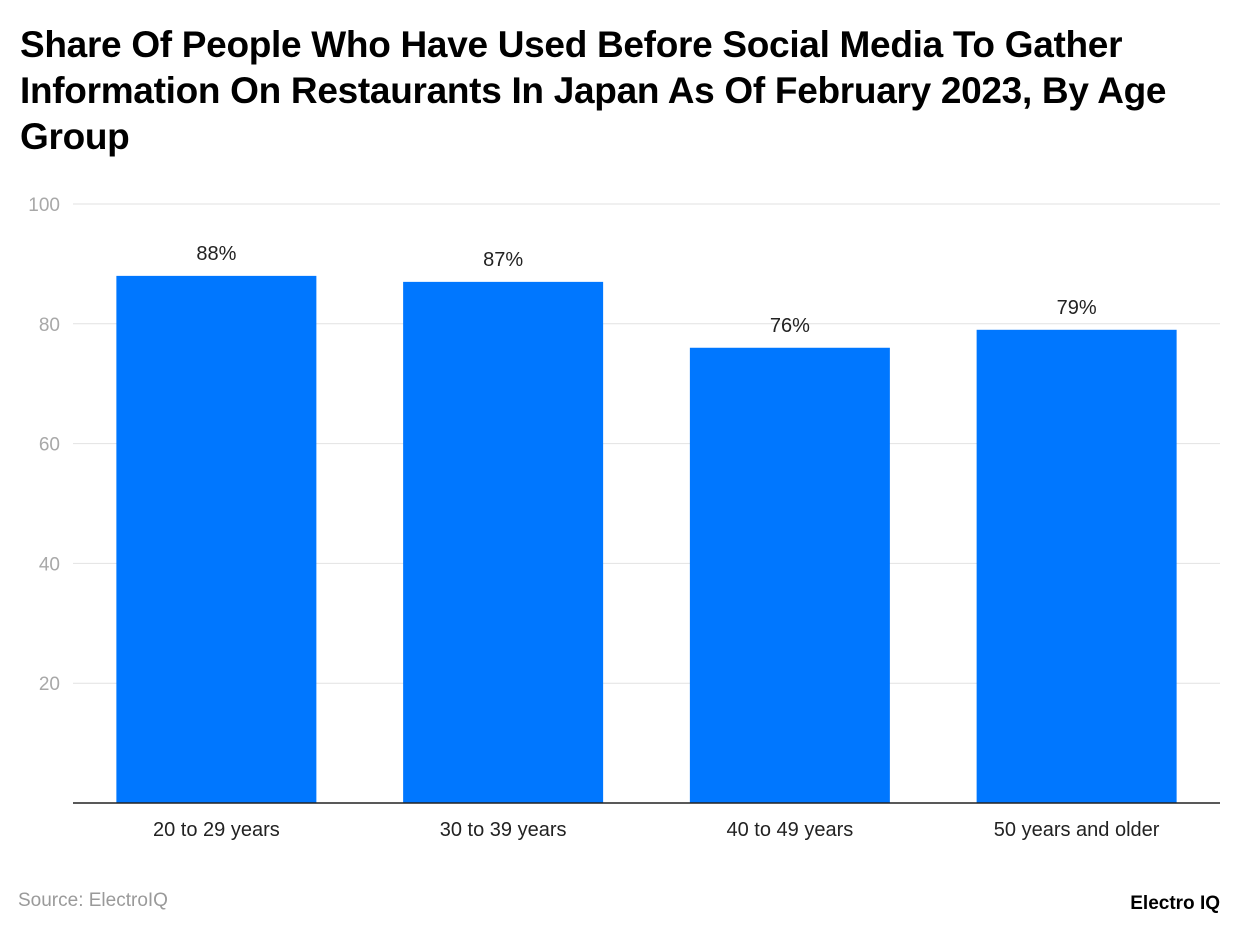 The width and height of the screenshot is (1240, 934). Describe the element at coordinates (1175, 903) in the screenshot. I see `electroiq-logo: Electro IQ` at that location.